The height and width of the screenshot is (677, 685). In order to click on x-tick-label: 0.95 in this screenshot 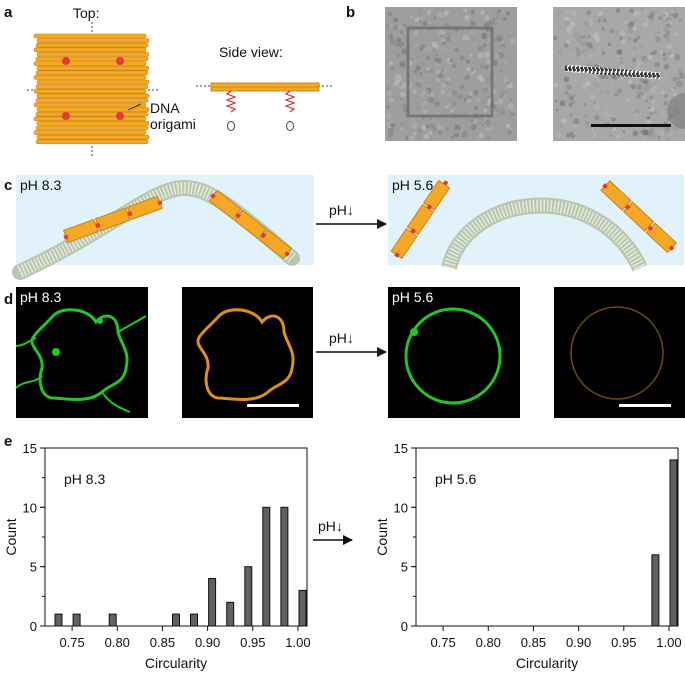, I will do `click(623, 642)`.